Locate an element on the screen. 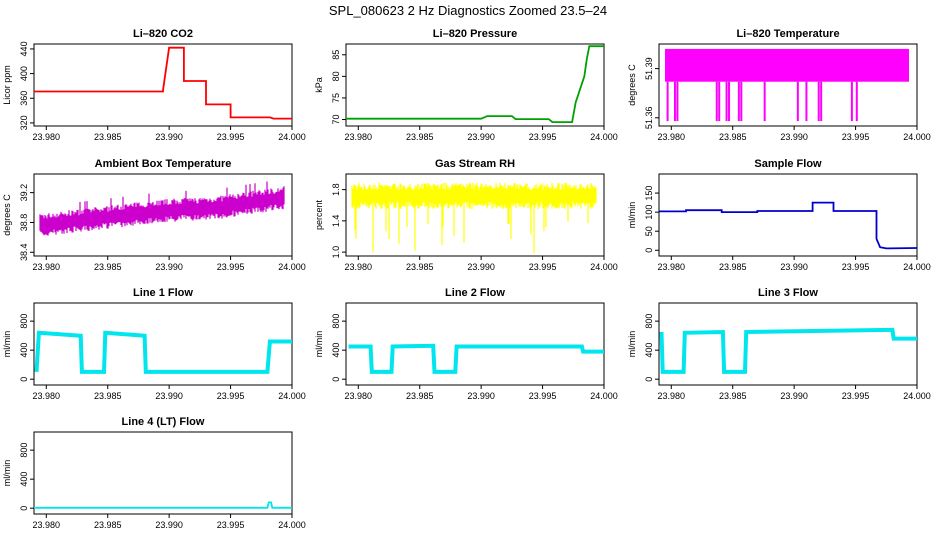 Image resolution: width=936 pixels, height=540 pixels. y-tick-label: 38.4 is located at coordinates (24, 253).